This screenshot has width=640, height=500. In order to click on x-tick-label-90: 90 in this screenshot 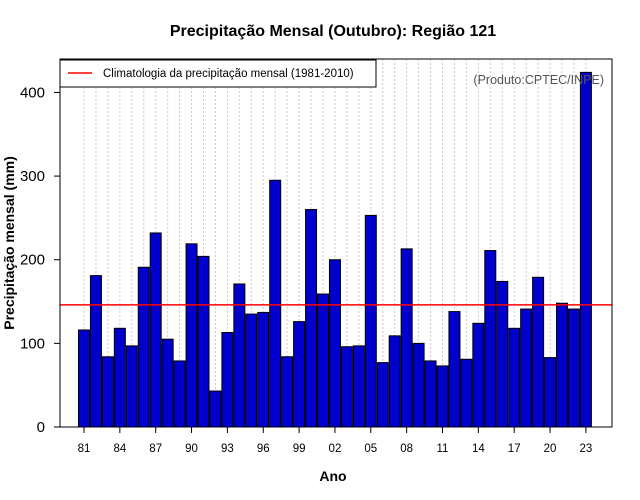, I will do `click(191, 449)`.